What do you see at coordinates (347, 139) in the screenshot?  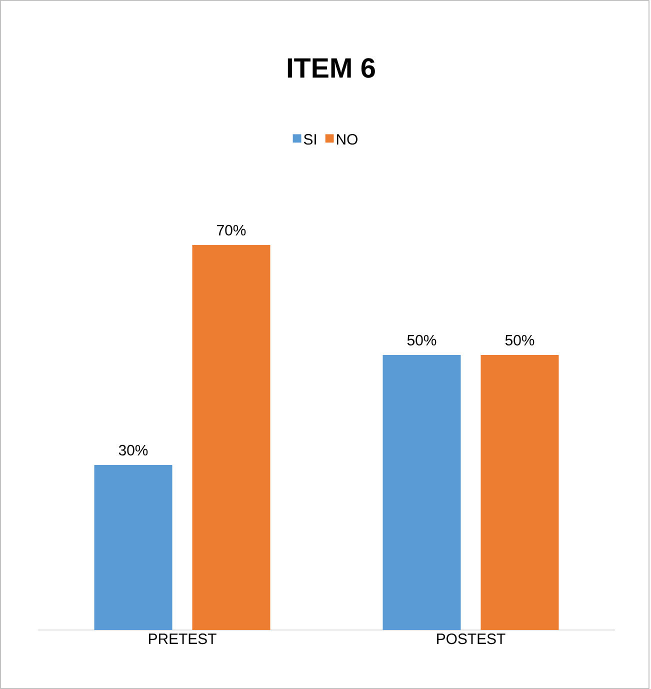 I see `legend-label: NO` at bounding box center [347, 139].